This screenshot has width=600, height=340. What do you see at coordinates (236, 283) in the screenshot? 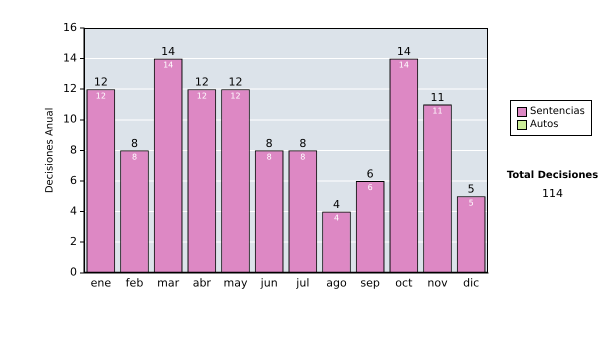
I see `x-tick-label: may` at bounding box center [236, 283].